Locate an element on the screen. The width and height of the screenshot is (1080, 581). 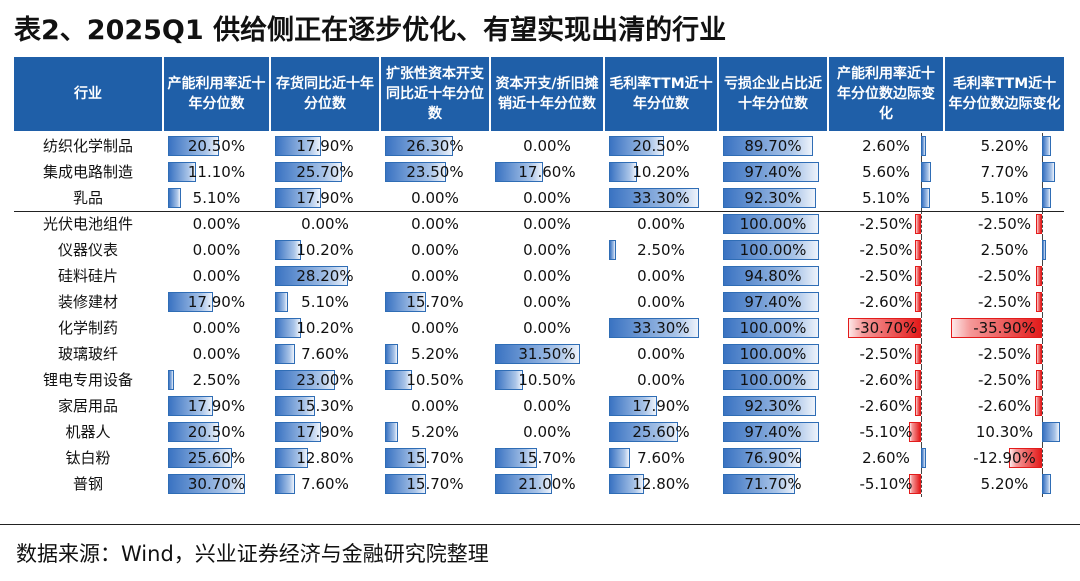
value-cell: 2.60% is located at coordinates (886, 458).